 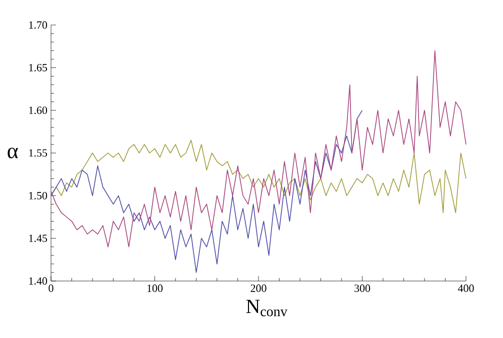 What do you see at coordinates (38, 110) in the screenshot?
I see `y-tick-label: 1.60` at bounding box center [38, 110].